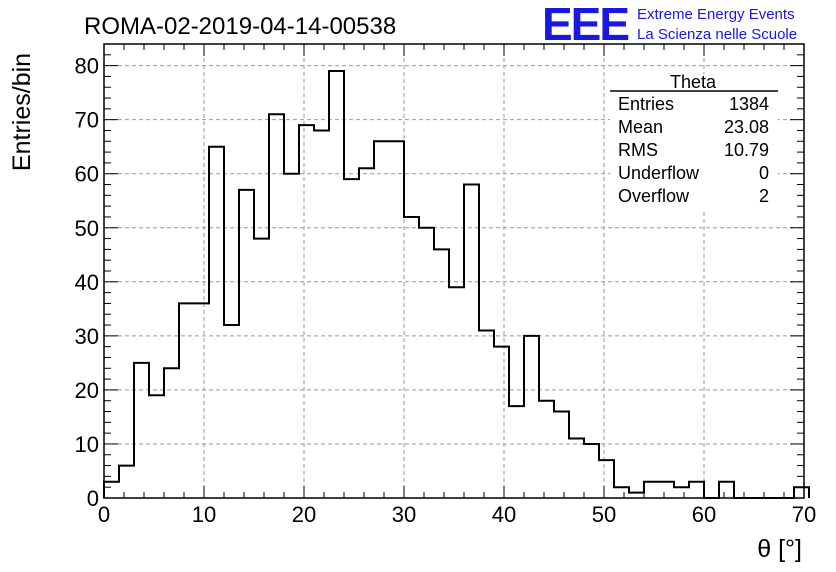 The image size is (836, 572). What do you see at coordinates (304, 514) in the screenshot?
I see `x-tick-label: 20` at bounding box center [304, 514].